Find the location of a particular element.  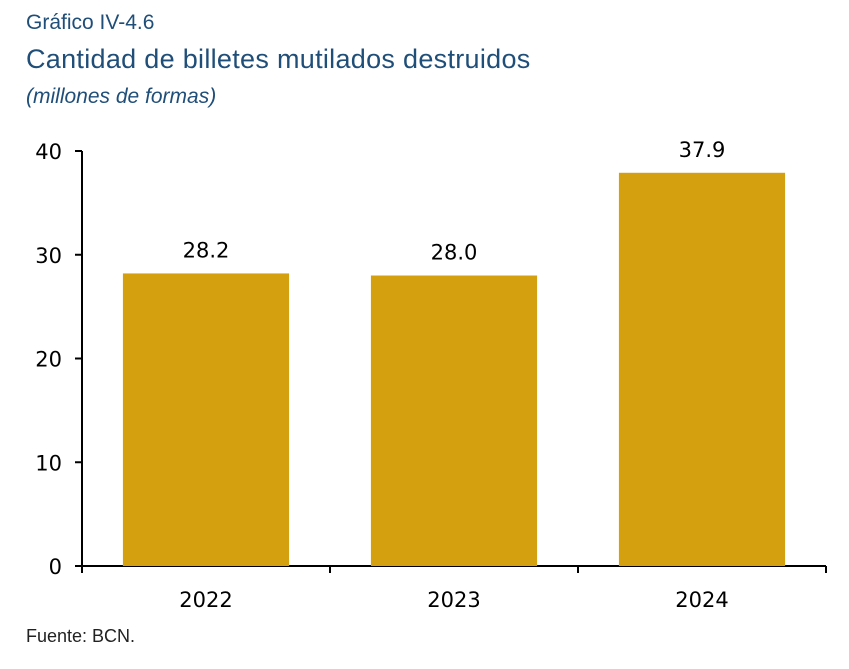

y-tick-label: 20 is located at coordinates (48, 360).